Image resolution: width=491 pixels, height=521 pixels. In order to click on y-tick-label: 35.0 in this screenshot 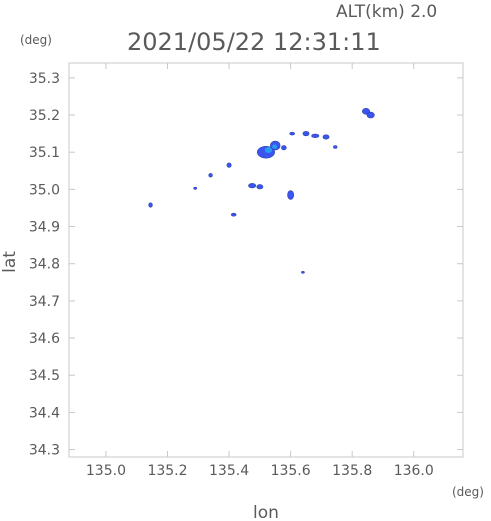, I will do `click(44, 190)`.